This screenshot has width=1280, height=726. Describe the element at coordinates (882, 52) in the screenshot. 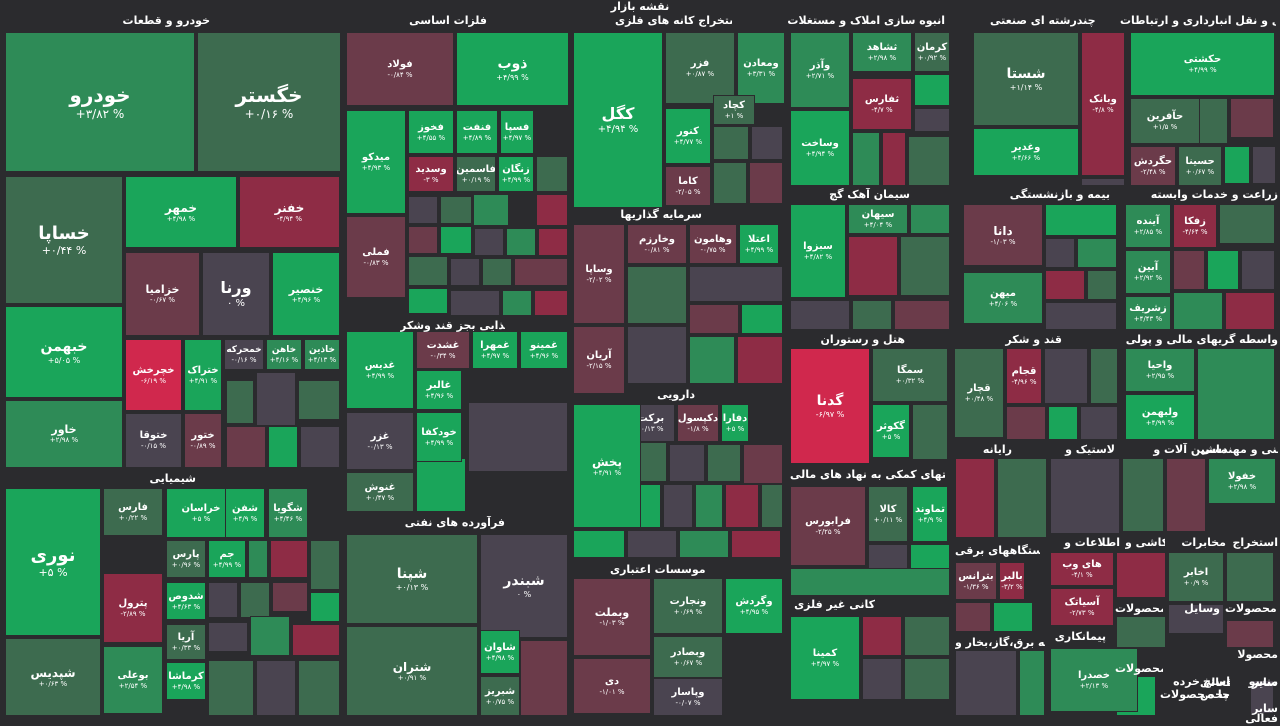

I see `stock-tile: ثشاهد +۲/۹۸ %` at that location.